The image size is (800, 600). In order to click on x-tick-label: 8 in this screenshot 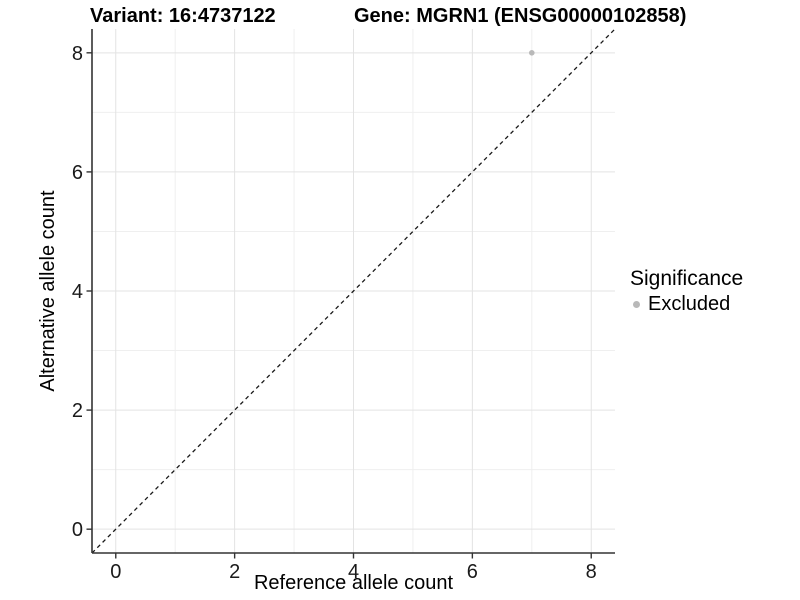, I will do `click(591, 572)`.